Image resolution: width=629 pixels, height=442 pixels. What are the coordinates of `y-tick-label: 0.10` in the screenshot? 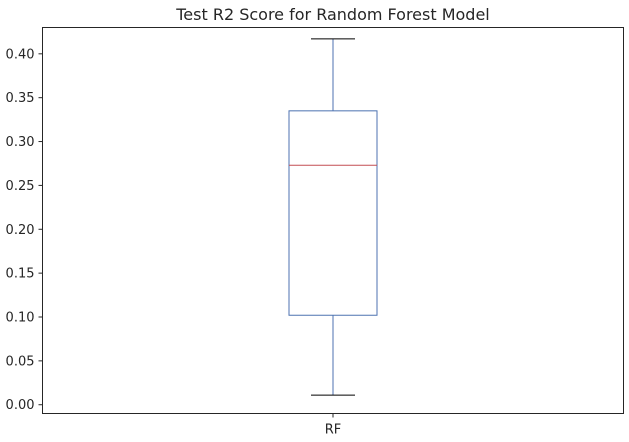 It's located at (20, 318).